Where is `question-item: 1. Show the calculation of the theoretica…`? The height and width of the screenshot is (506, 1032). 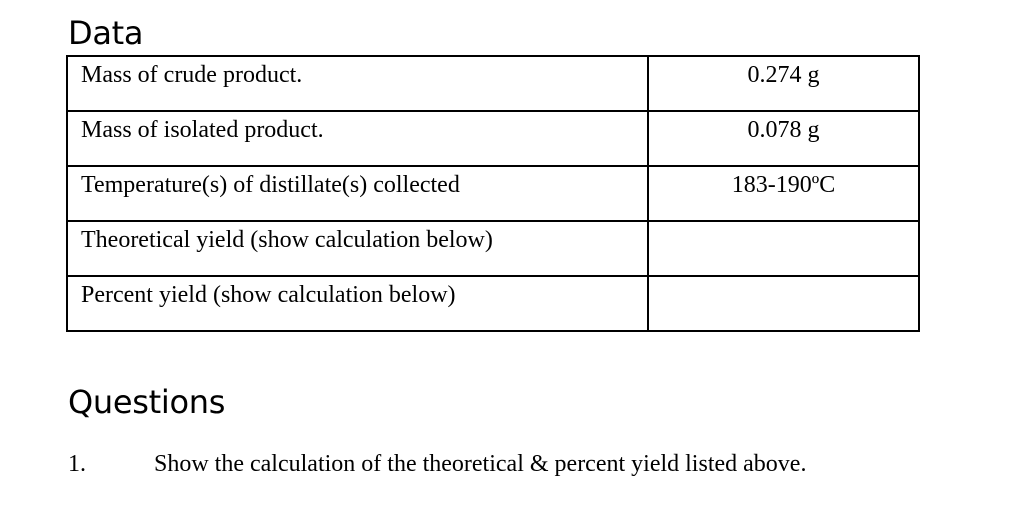 question-item: 1. Show the calculation of the theoretica… is located at coordinates (437, 465).